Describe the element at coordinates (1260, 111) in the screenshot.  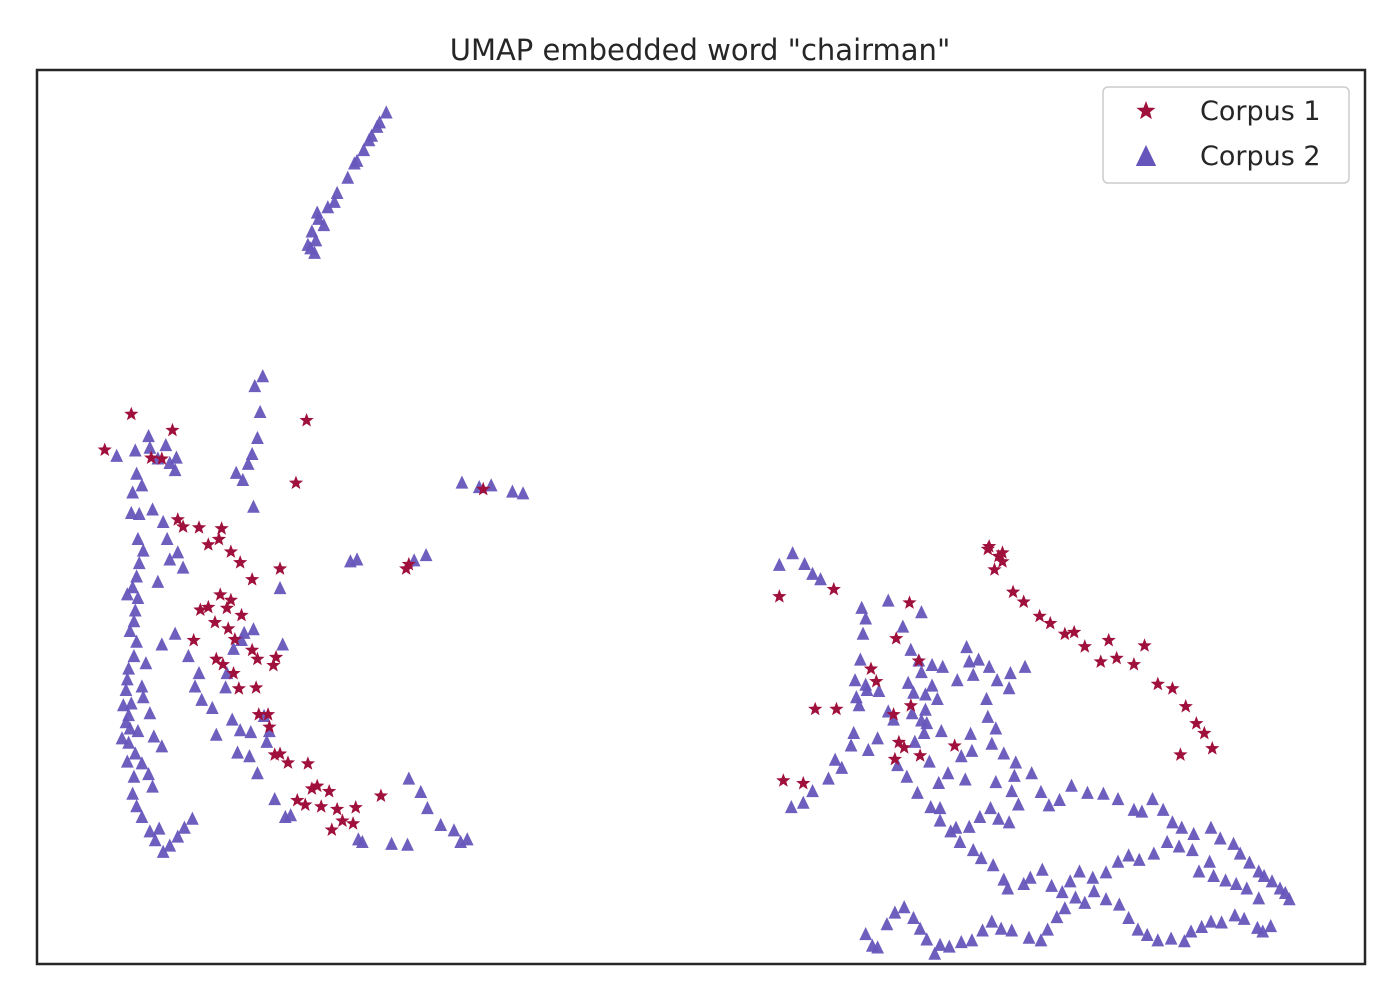
I see `legend-label-corpus-1: Corpus 1` at that location.